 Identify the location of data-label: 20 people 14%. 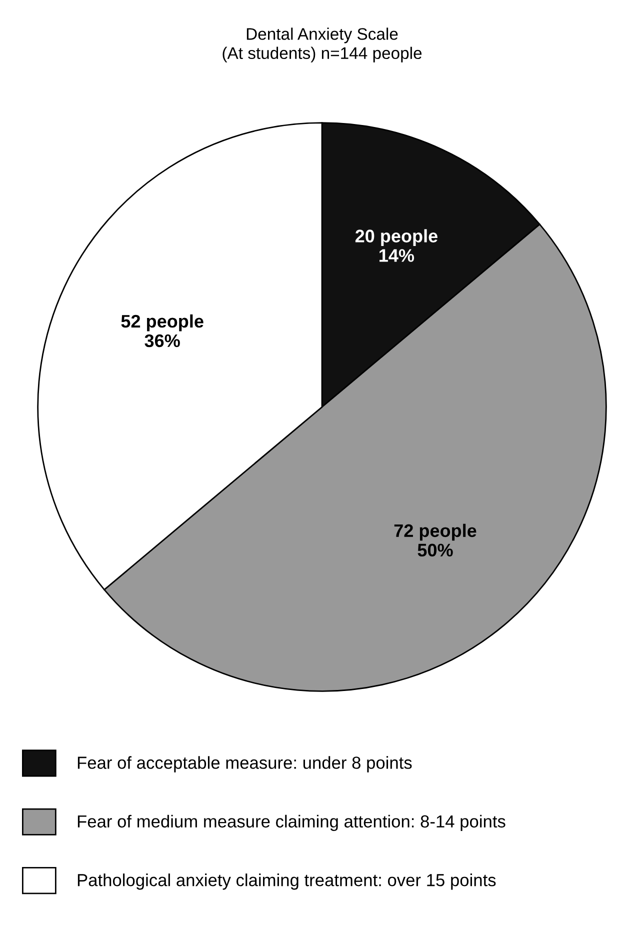
(396, 245).